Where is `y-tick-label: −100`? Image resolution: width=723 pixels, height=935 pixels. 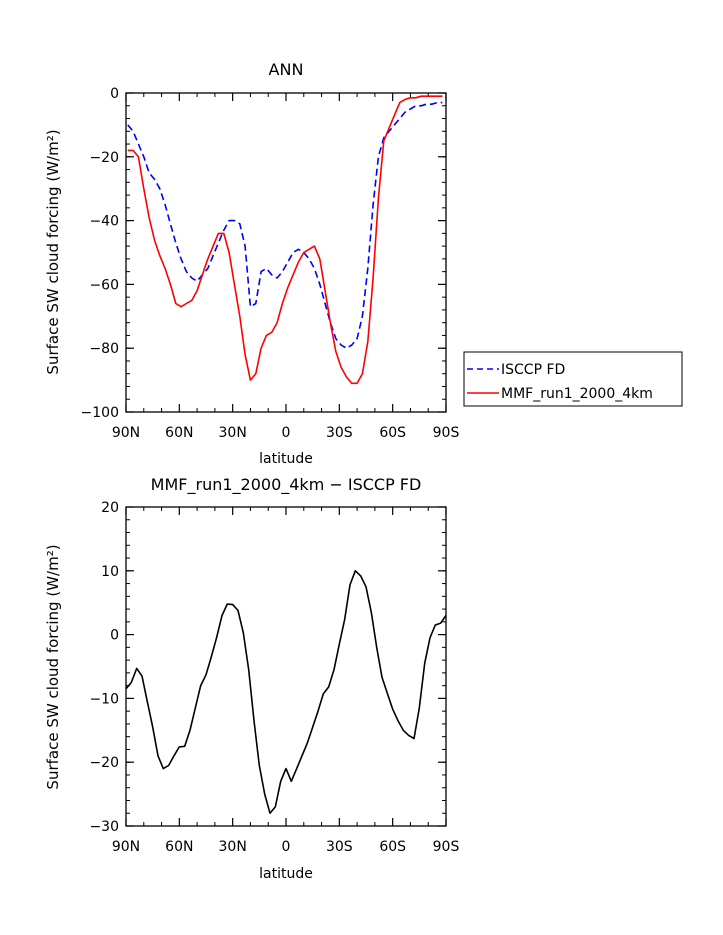 y-tick-label: −100 is located at coordinates (100, 413).